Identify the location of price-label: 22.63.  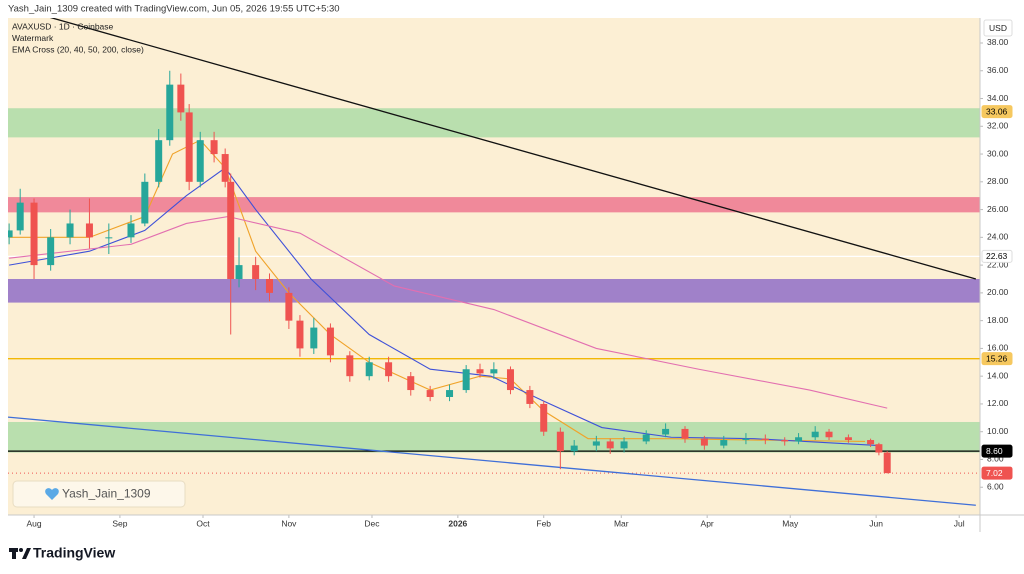
(997, 256).